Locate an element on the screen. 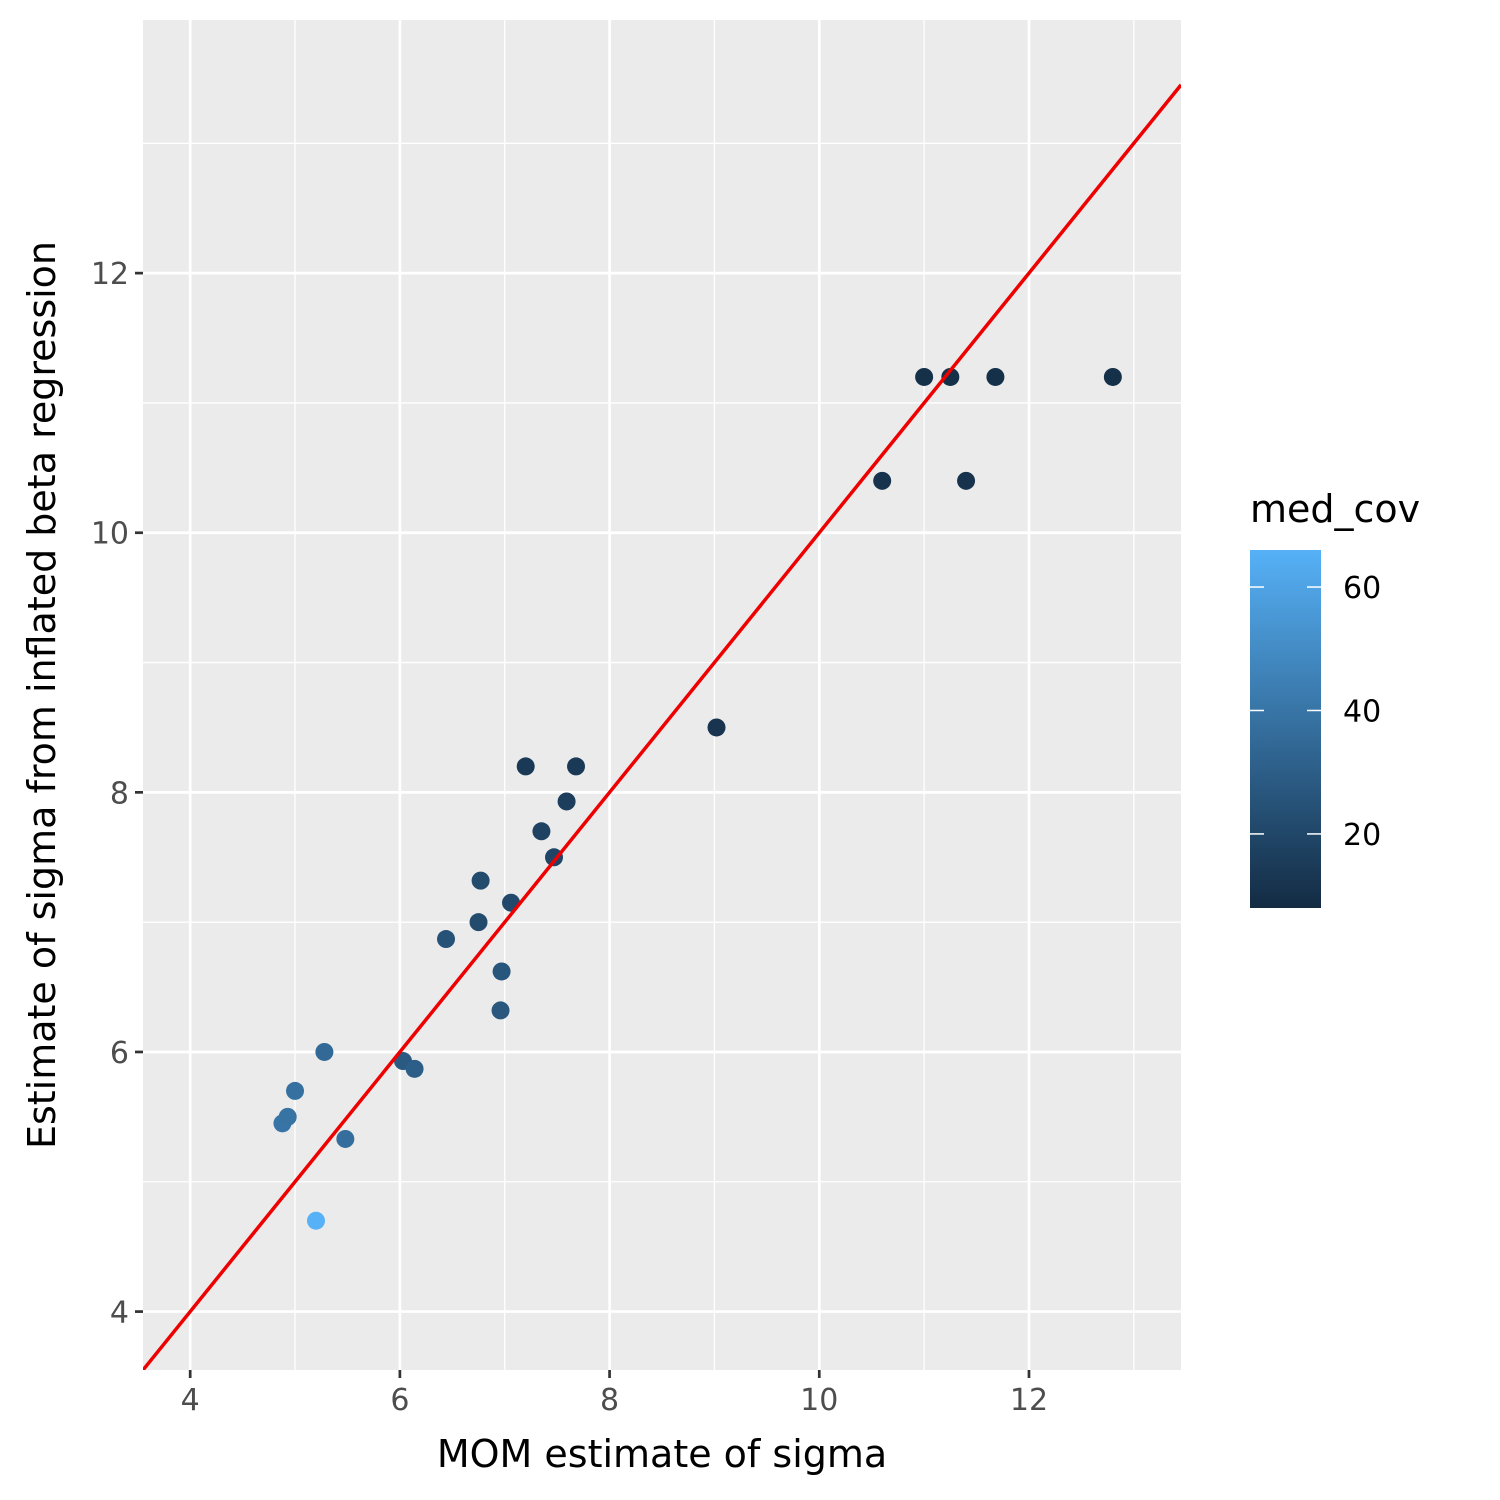  y-tick-label: 10 is located at coordinates (110, 534).